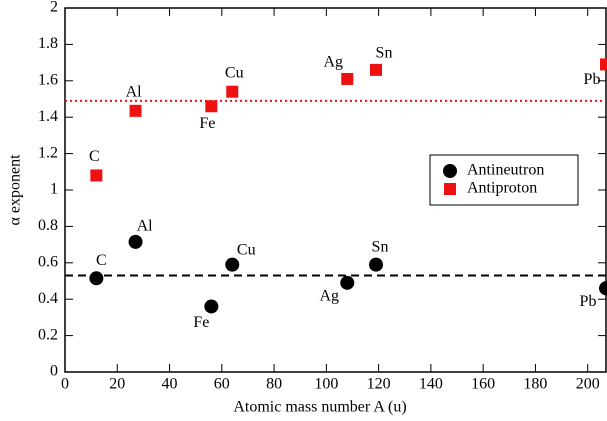  What do you see at coordinates (48, 116) in the screenshot?
I see `y-tick-label: 1.4` at bounding box center [48, 116].